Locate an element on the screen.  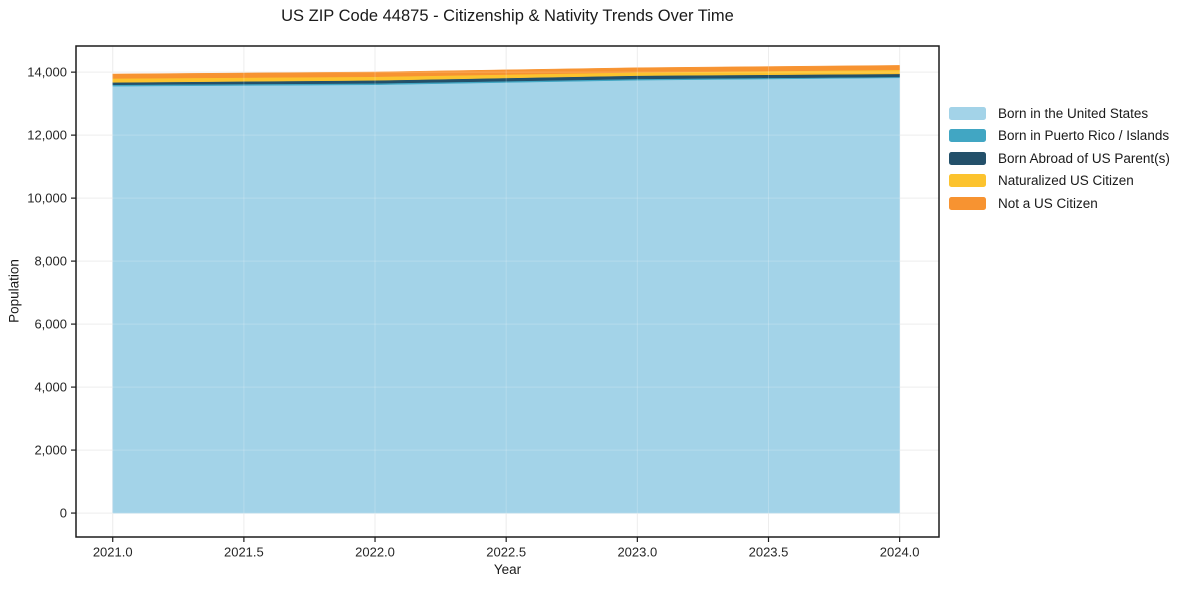
y-tick-label: 2,000 is located at coordinates (50, 450).